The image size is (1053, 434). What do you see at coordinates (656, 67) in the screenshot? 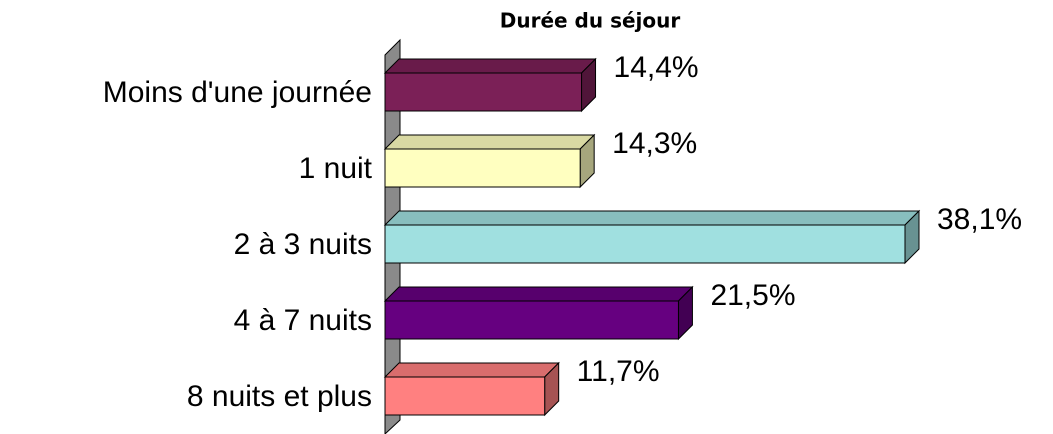
I see `value-label: 14,4%` at bounding box center [656, 67].